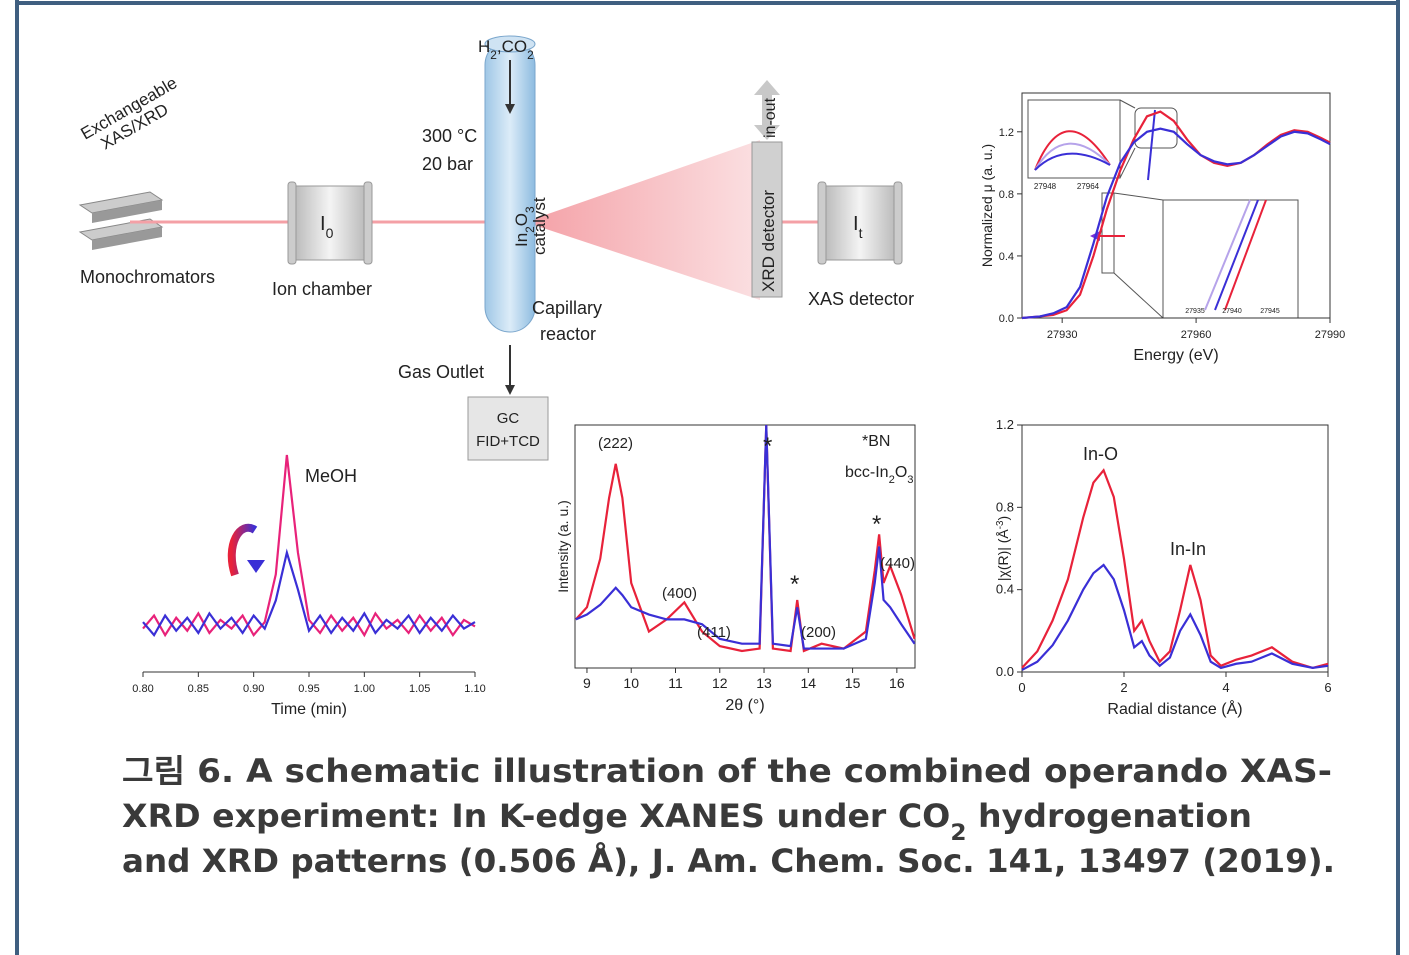 The width and height of the screenshot is (1409, 955). What do you see at coordinates (861, 233) in the screenshot?
I see `text-part: t` at bounding box center [861, 233].